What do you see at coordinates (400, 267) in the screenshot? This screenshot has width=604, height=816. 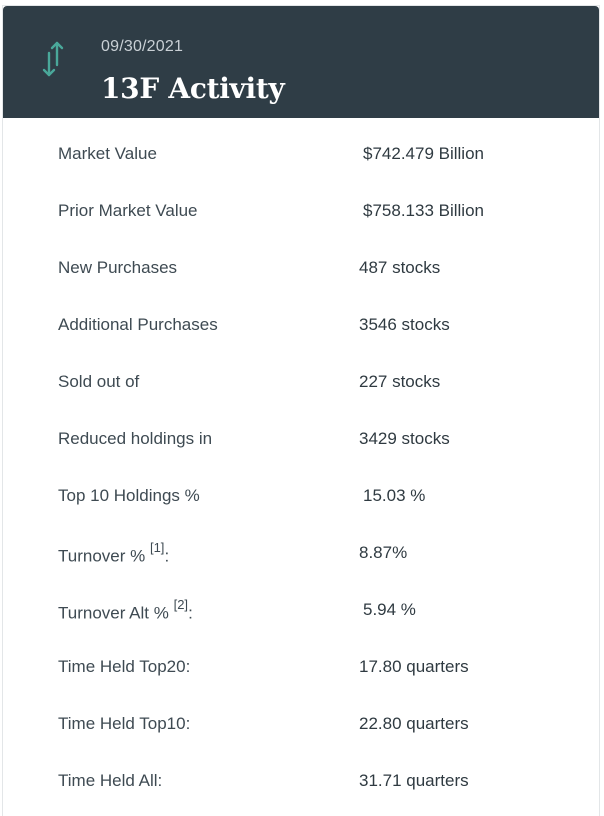 I see `stat-value: 487 stocks` at bounding box center [400, 267].